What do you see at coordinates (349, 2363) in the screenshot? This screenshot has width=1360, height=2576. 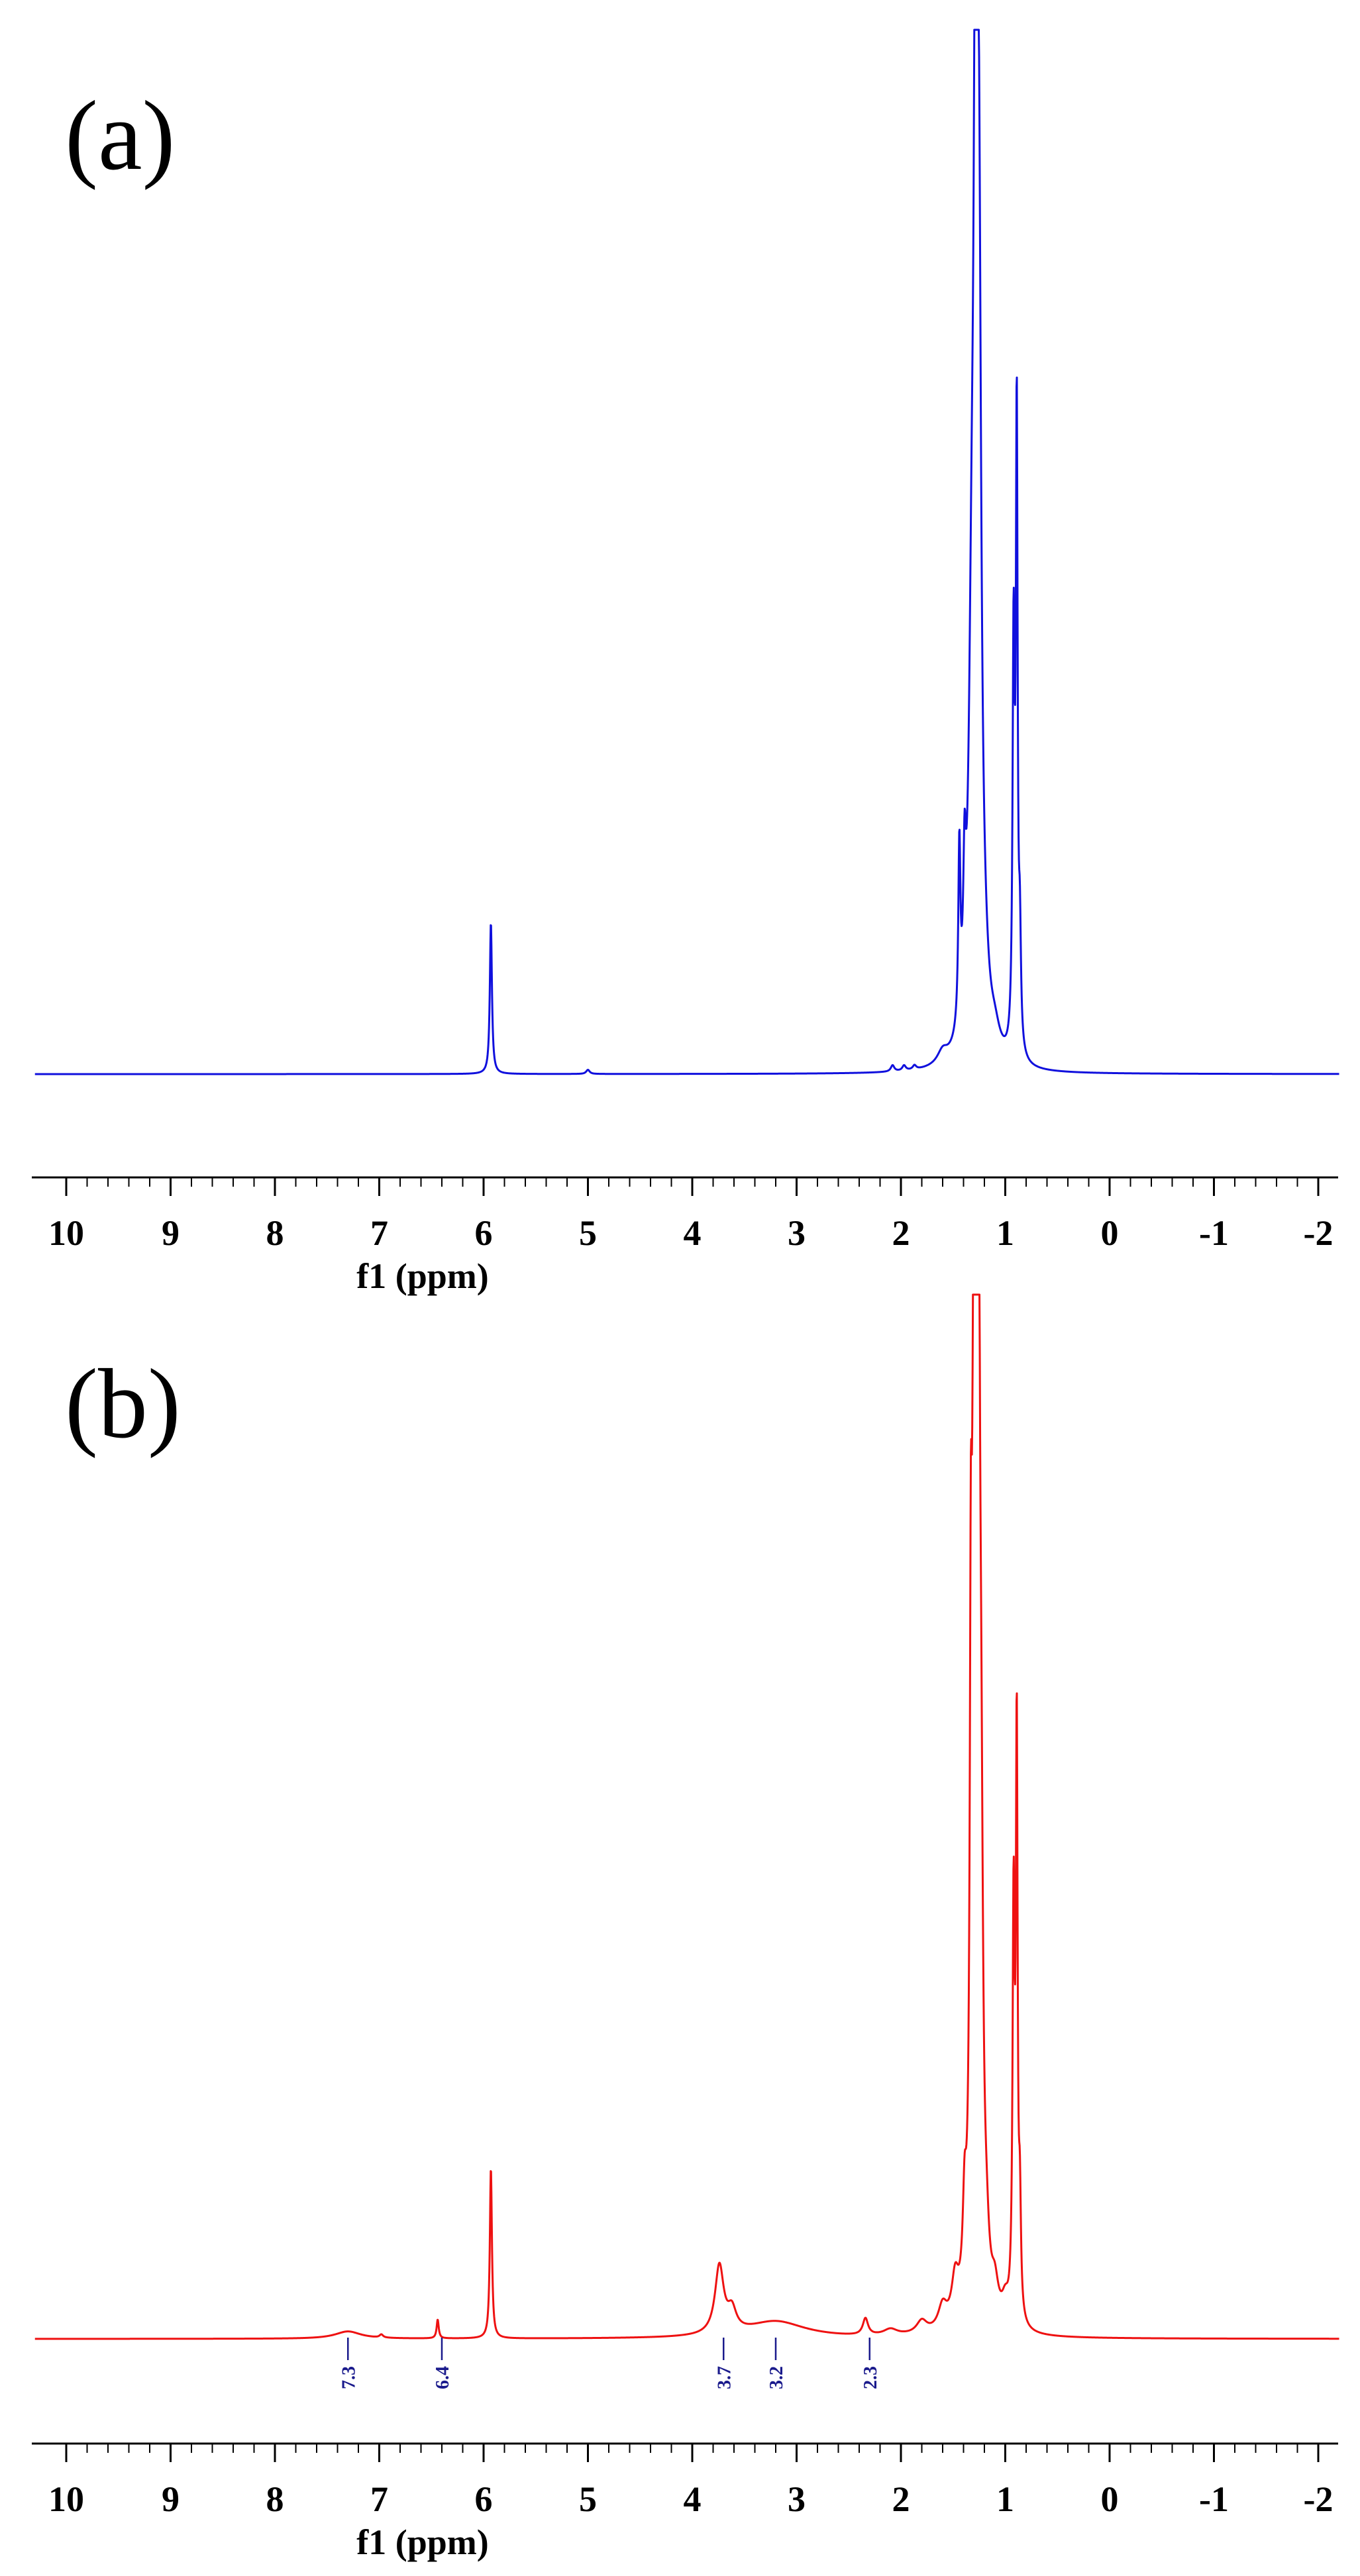 I see `peak-label: 7.3` at bounding box center [349, 2363].